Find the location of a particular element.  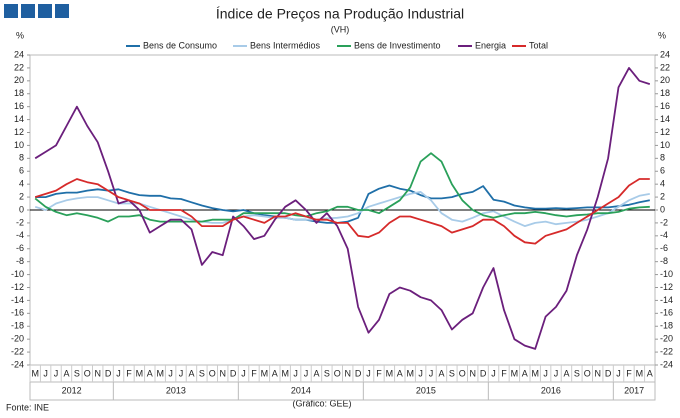

legend-label: Bens de Consumo is located at coordinates (180, 45).